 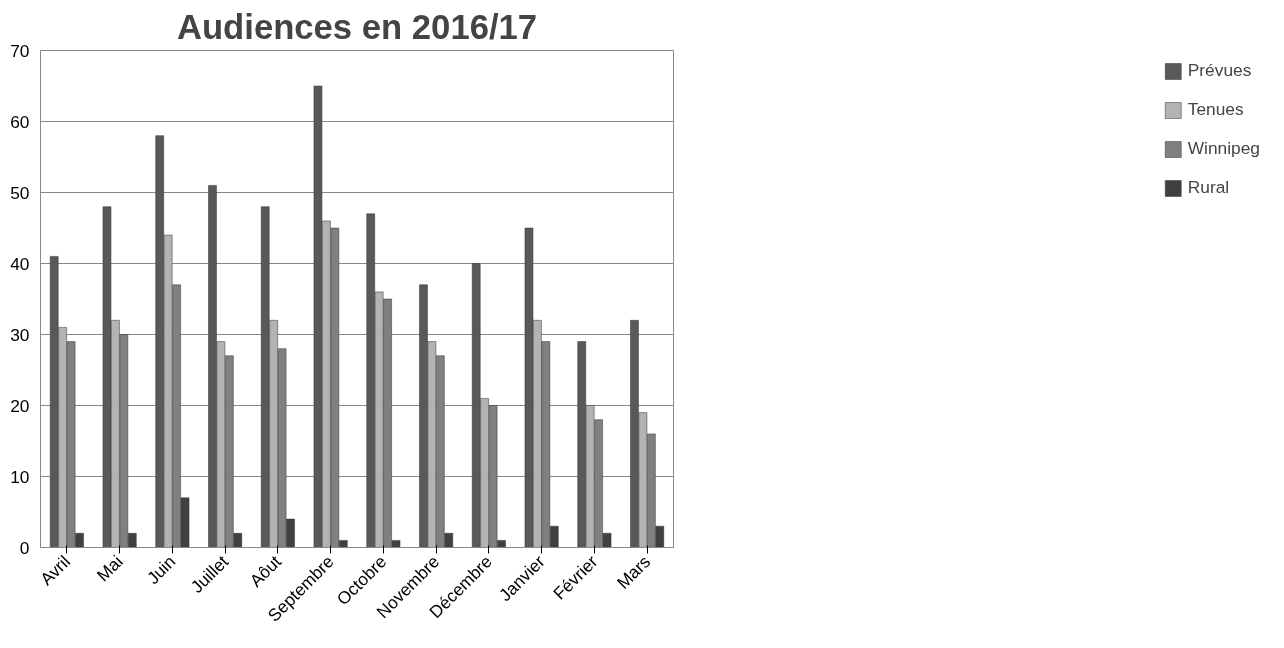 What do you see at coordinates (161, 570) in the screenshot?
I see `x-tick-label: Juin` at bounding box center [161, 570].